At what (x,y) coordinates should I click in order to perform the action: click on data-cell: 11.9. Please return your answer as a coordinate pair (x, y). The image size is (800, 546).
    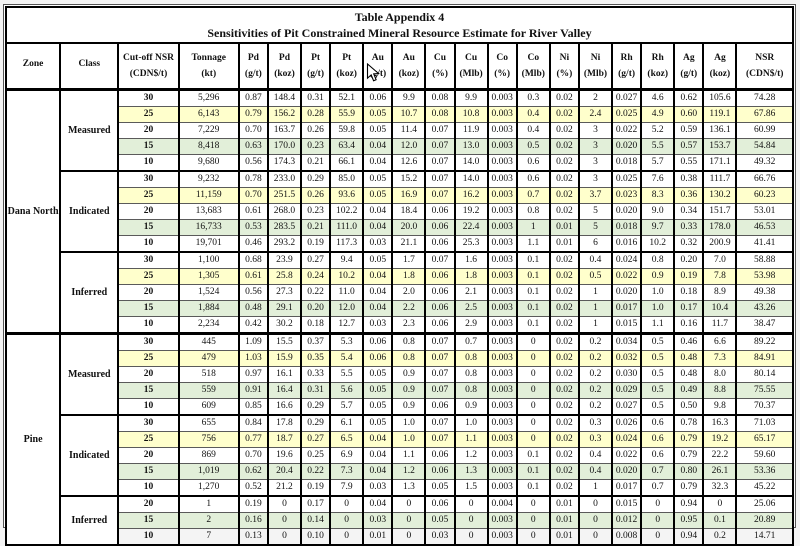
    Looking at the image, I should click on (471, 130).